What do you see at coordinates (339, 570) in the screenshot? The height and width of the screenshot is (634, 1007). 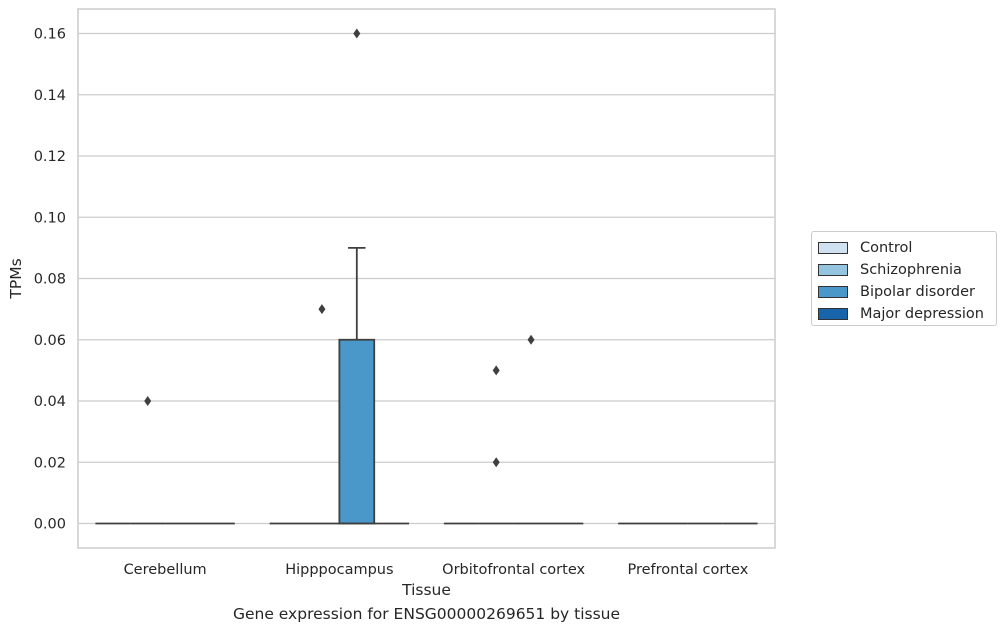 I see `x-tick-label: Hipppocampus` at bounding box center [339, 570].